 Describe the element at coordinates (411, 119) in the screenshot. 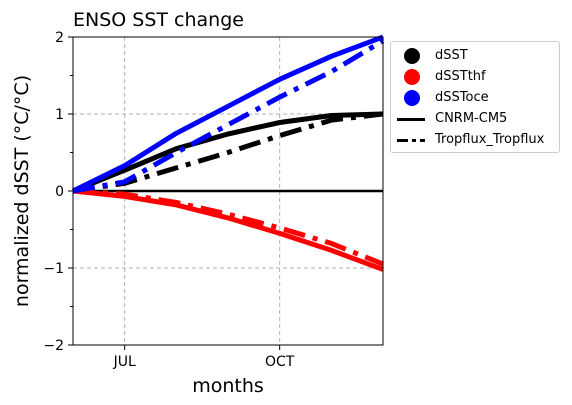

I see `legend-solid-line` at that location.